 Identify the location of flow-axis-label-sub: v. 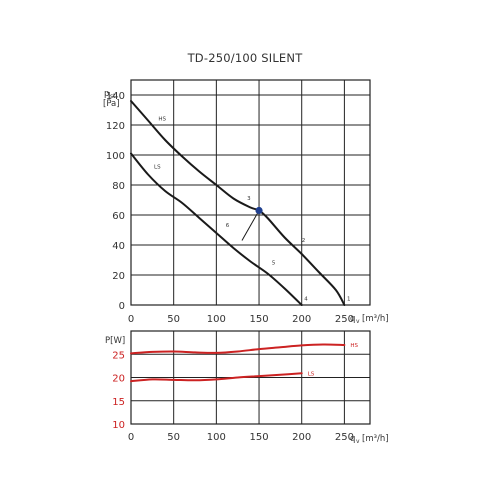
(358, 321).